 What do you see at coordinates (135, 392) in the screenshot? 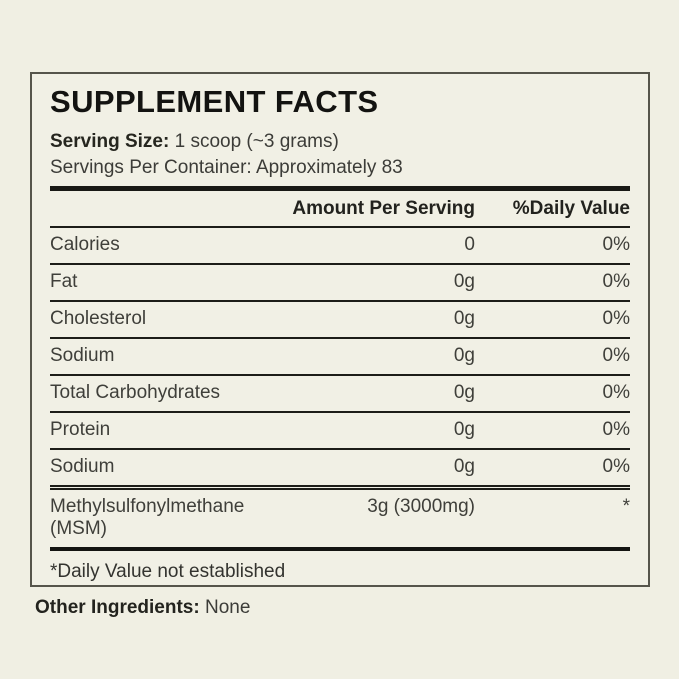
I see `nutrient-name: Total Carbohydrates` at bounding box center [135, 392].